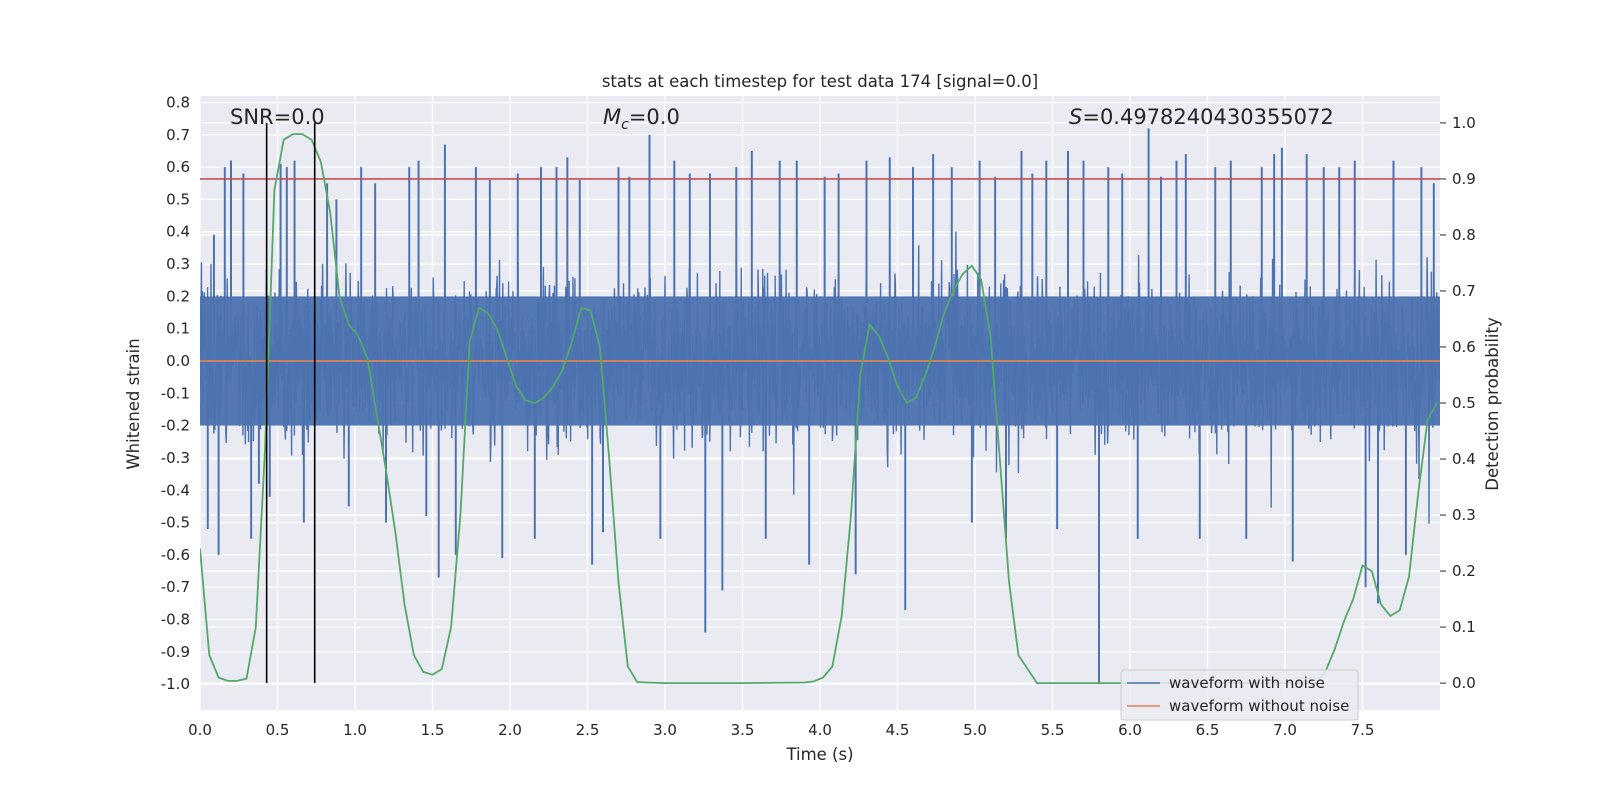 The height and width of the screenshot is (800, 1600). Describe the element at coordinates (175, 684) in the screenshot. I see `y-tick-label: -1.0` at that location.